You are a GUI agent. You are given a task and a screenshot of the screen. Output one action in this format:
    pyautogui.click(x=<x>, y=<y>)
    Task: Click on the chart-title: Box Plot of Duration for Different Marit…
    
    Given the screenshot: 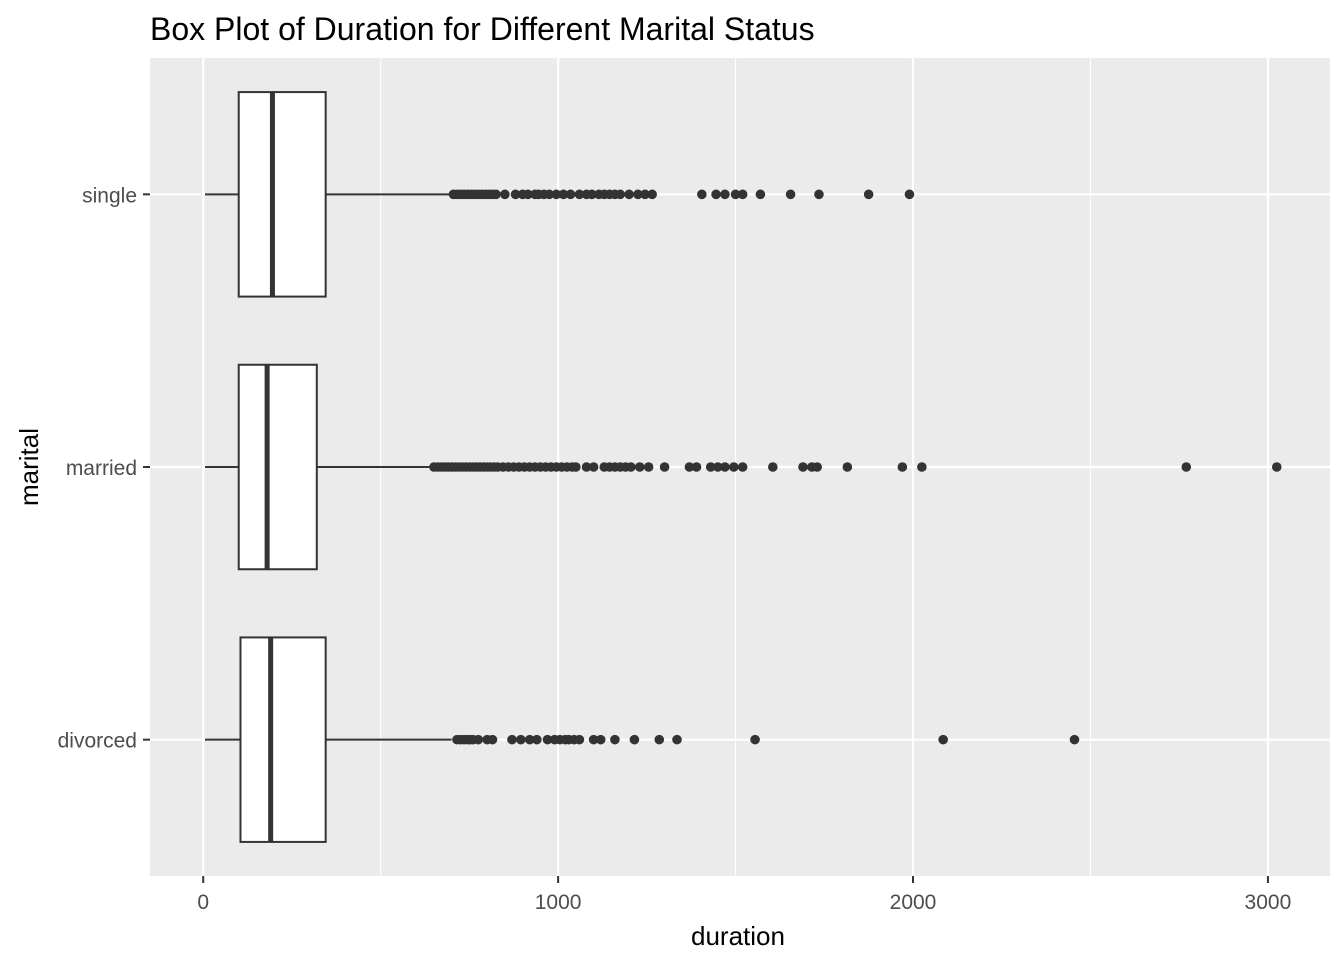 What is the action you would take?
    pyautogui.click(x=482, y=29)
    